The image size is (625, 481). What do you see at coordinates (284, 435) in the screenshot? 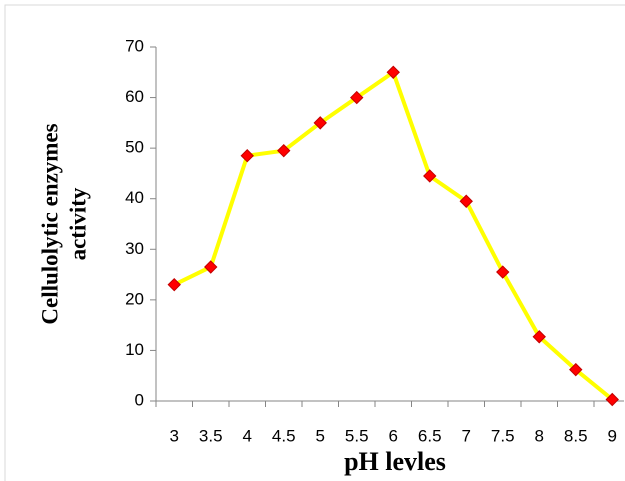
I see `x-tick-label: 4.5` at bounding box center [284, 435].